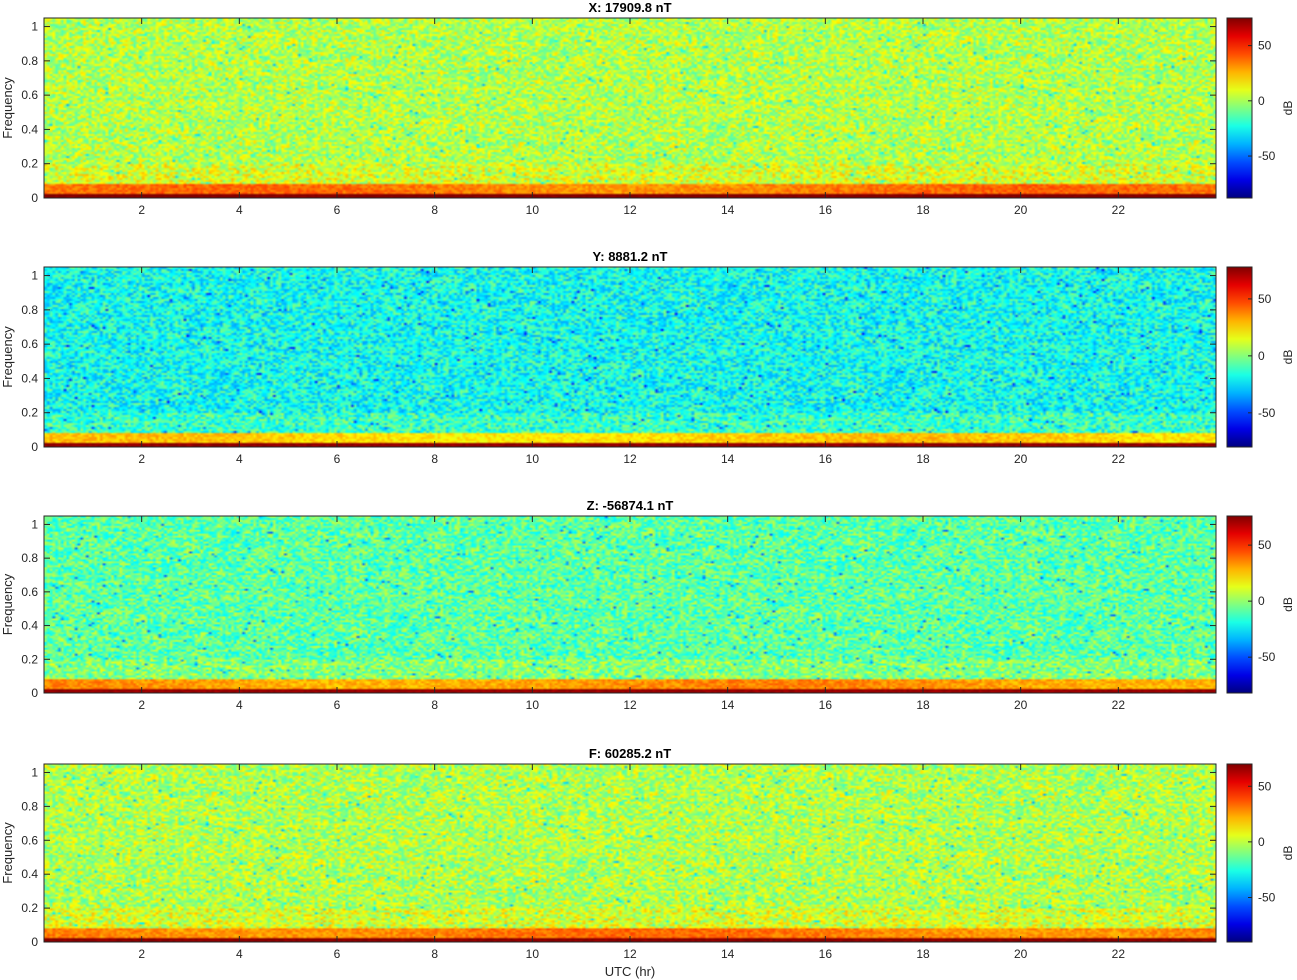 The width and height of the screenshot is (1297, 980). What do you see at coordinates (630, 505) in the screenshot?
I see `panel-title: Z: -56874.1 nT` at bounding box center [630, 505].